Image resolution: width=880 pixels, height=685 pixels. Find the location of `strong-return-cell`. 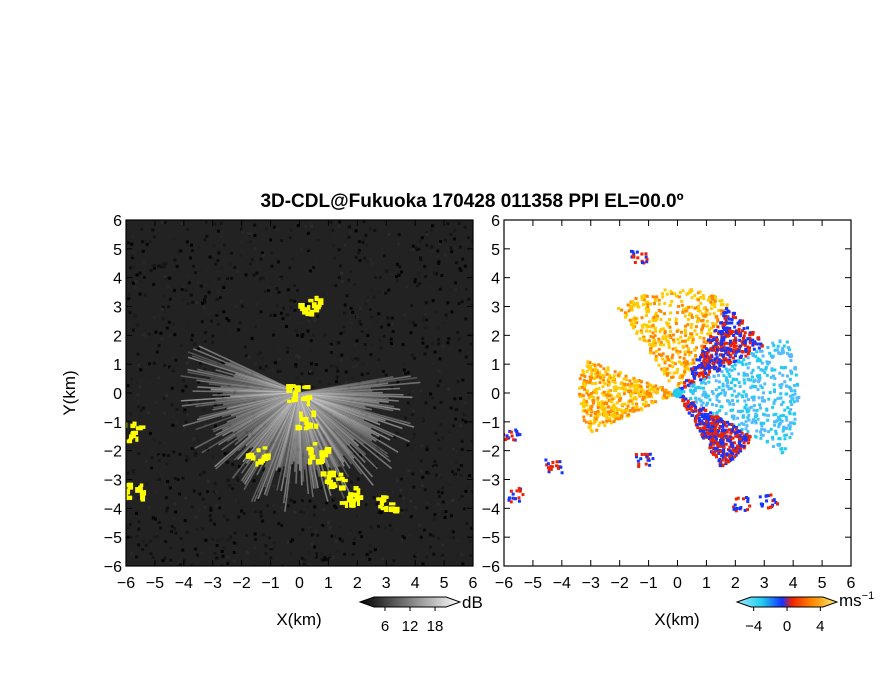

strong-return-cell is located at coordinates (143, 498).